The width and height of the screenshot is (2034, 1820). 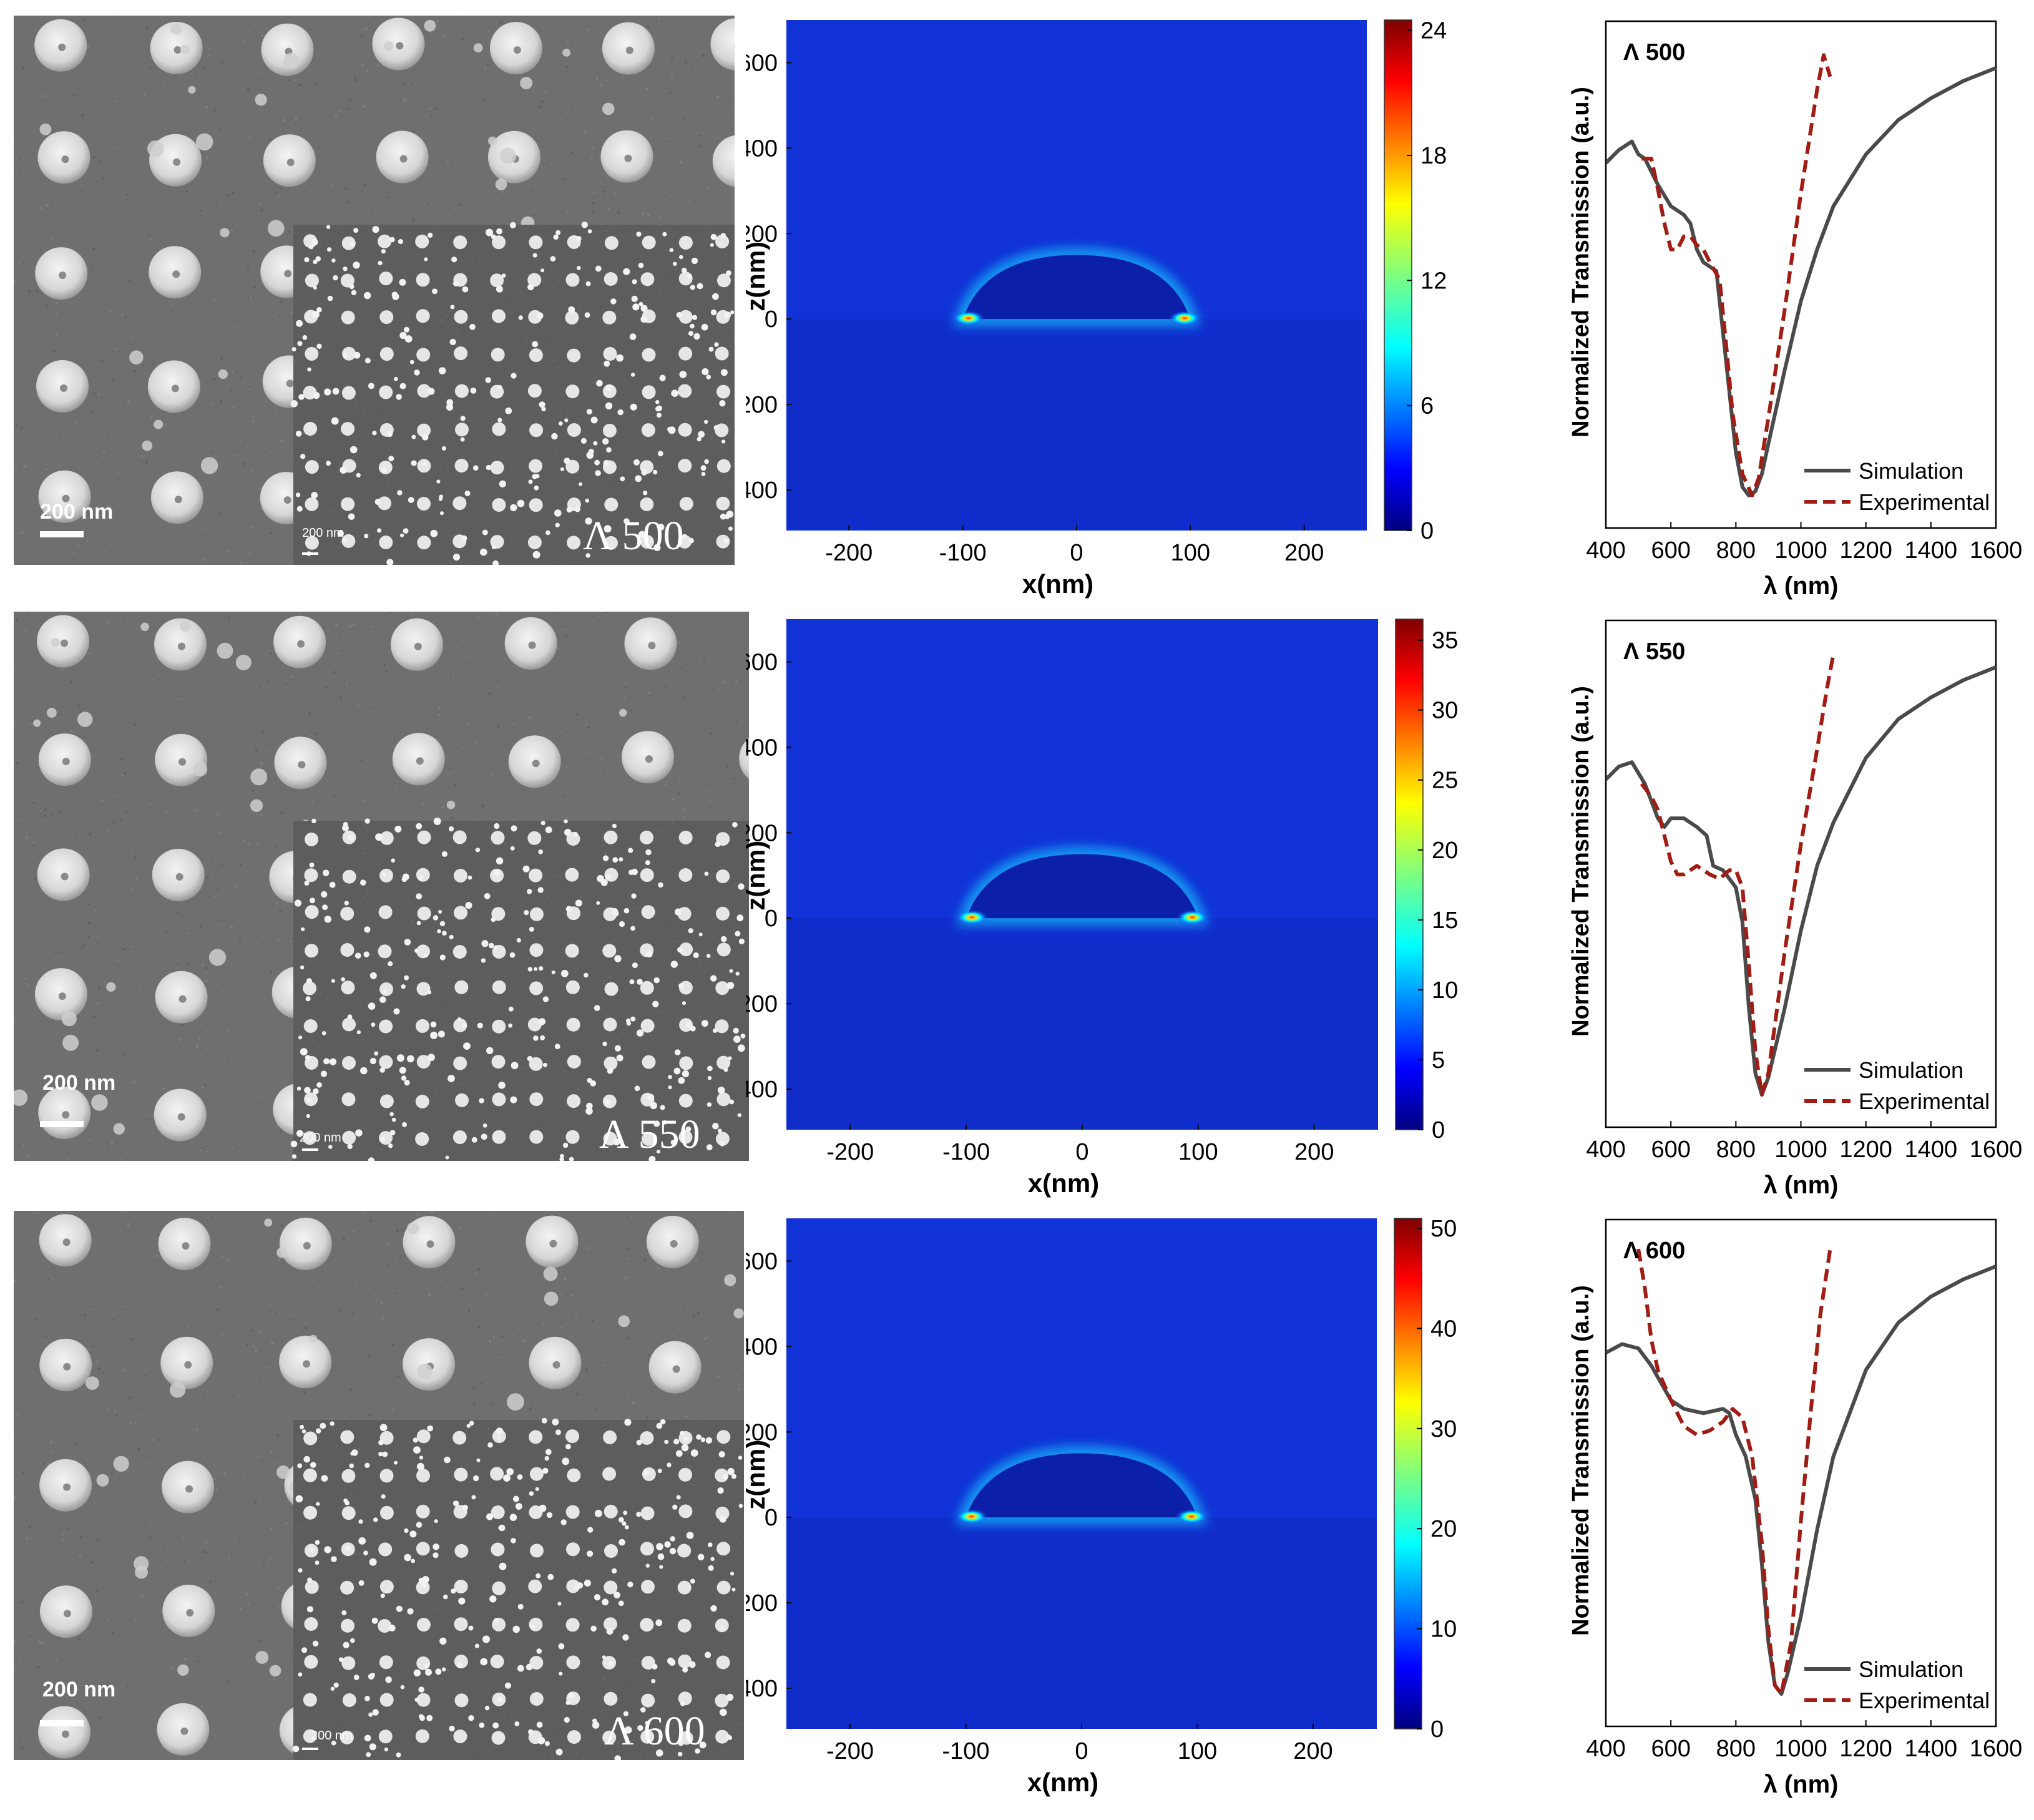 I want to click on sem-image-500: 200 nm 200 nm Λ 500, so click(x=374, y=290).